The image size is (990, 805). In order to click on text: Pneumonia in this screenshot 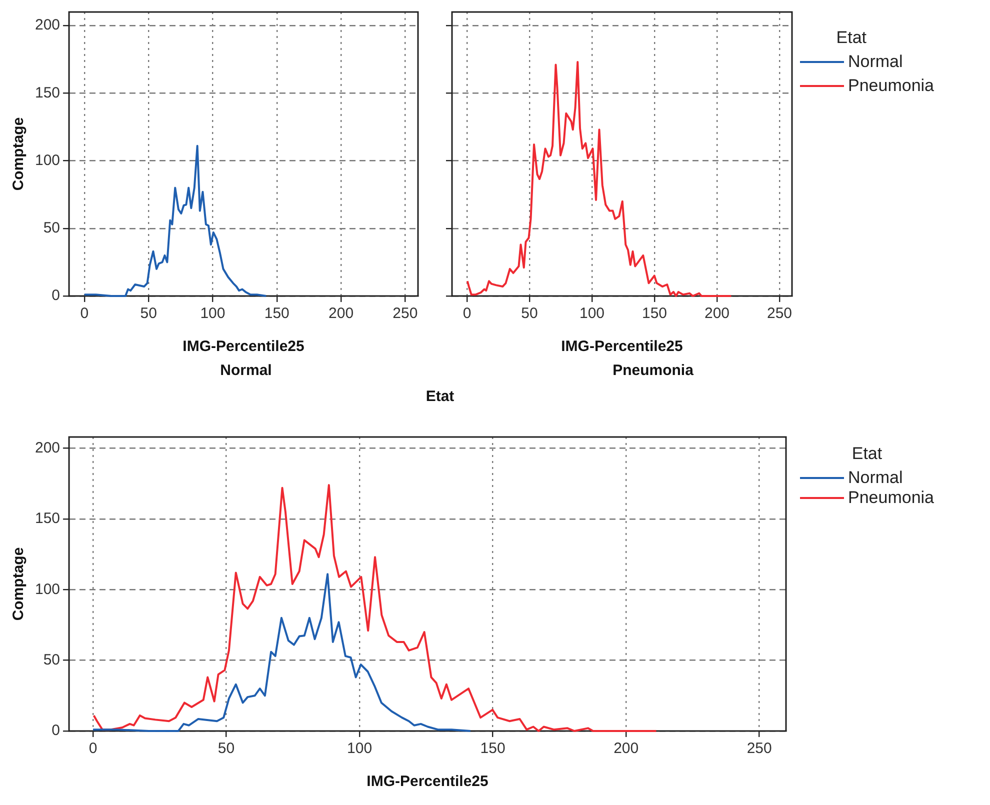, I will do `click(653, 370)`.